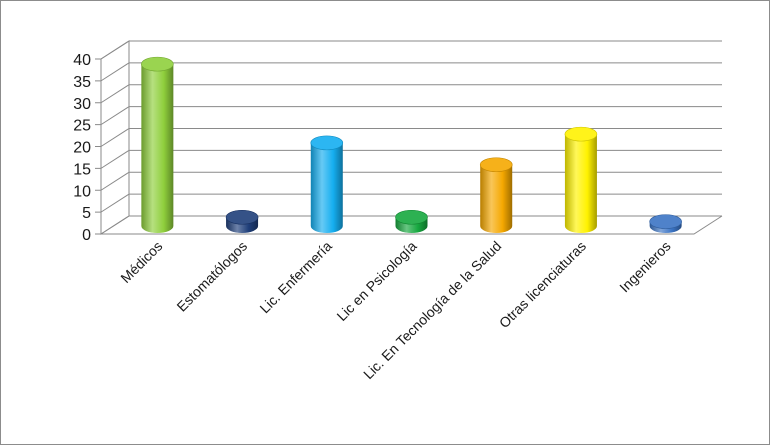 The height and width of the screenshot is (446, 770). I want to click on category-label: Estomatólogos, so click(211, 276).